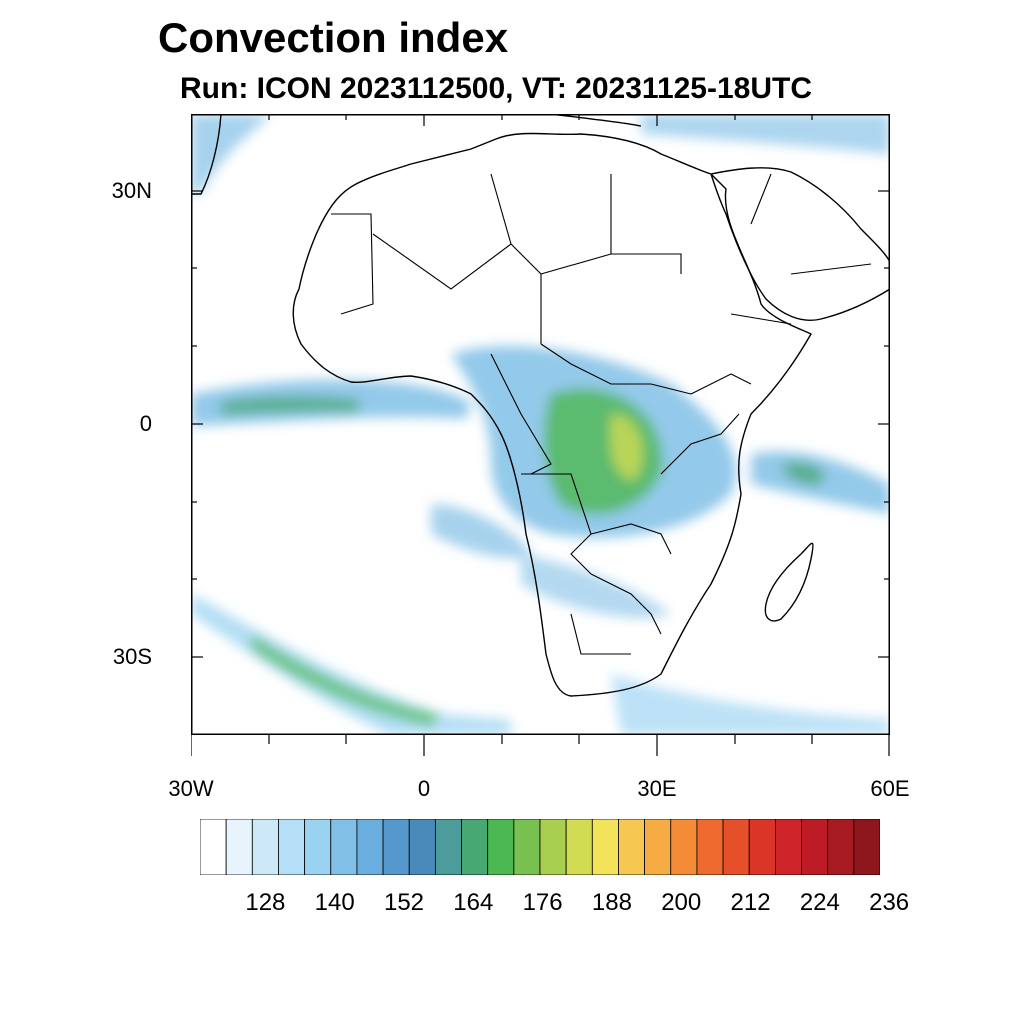 Image resolution: width=1024 pixels, height=1024 pixels. What do you see at coordinates (890, 788) in the screenshot?
I see `x-tick-label: 60E` at bounding box center [890, 788].